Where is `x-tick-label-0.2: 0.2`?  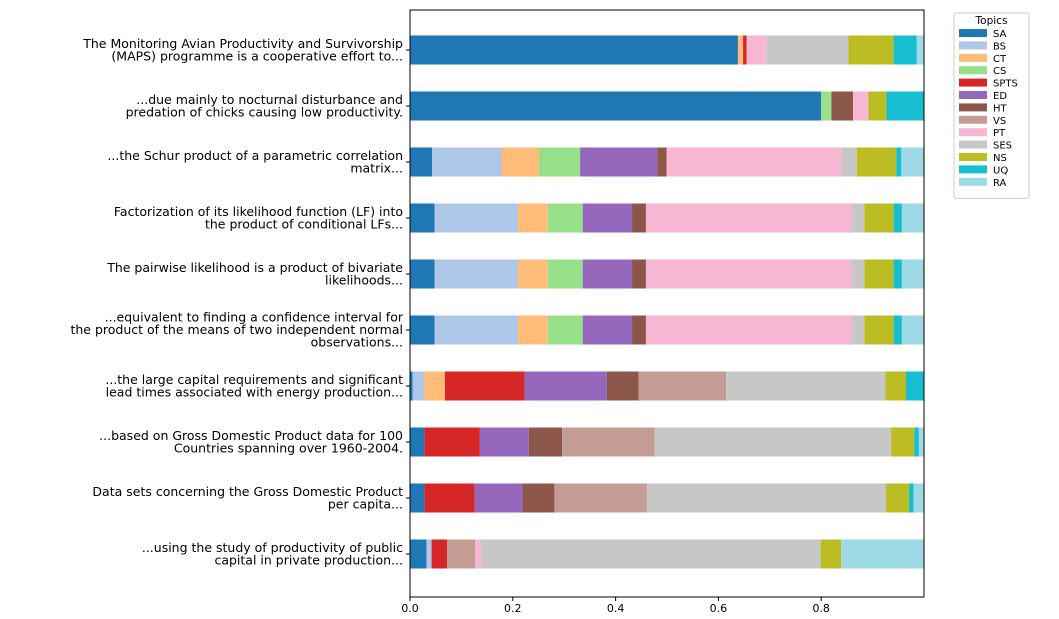 x-tick-label-0.2: 0.2 is located at coordinates (513, 608).